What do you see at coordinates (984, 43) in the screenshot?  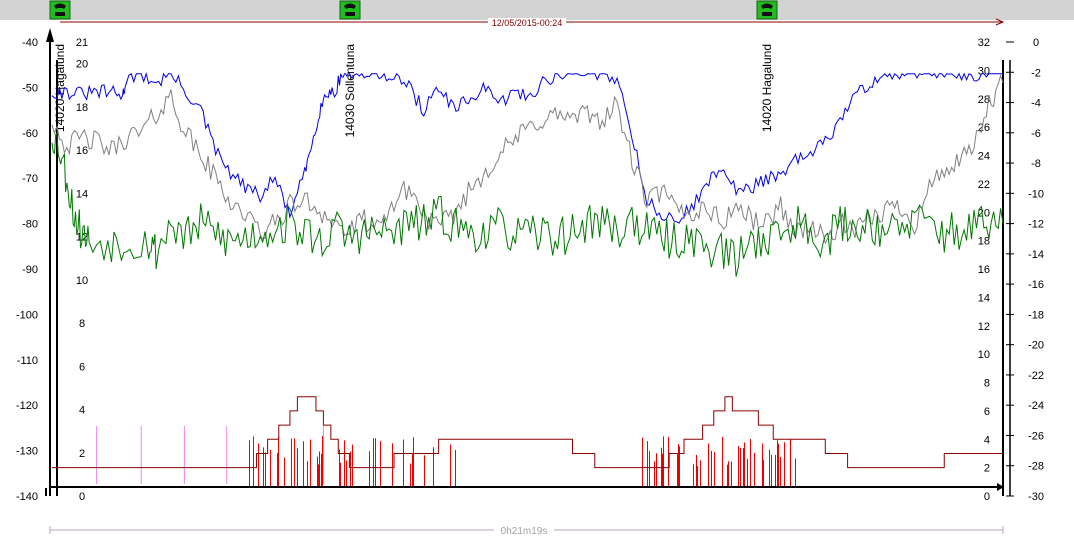 I see `tick-label-right-inner: 32` at bounding box center [984, 43].